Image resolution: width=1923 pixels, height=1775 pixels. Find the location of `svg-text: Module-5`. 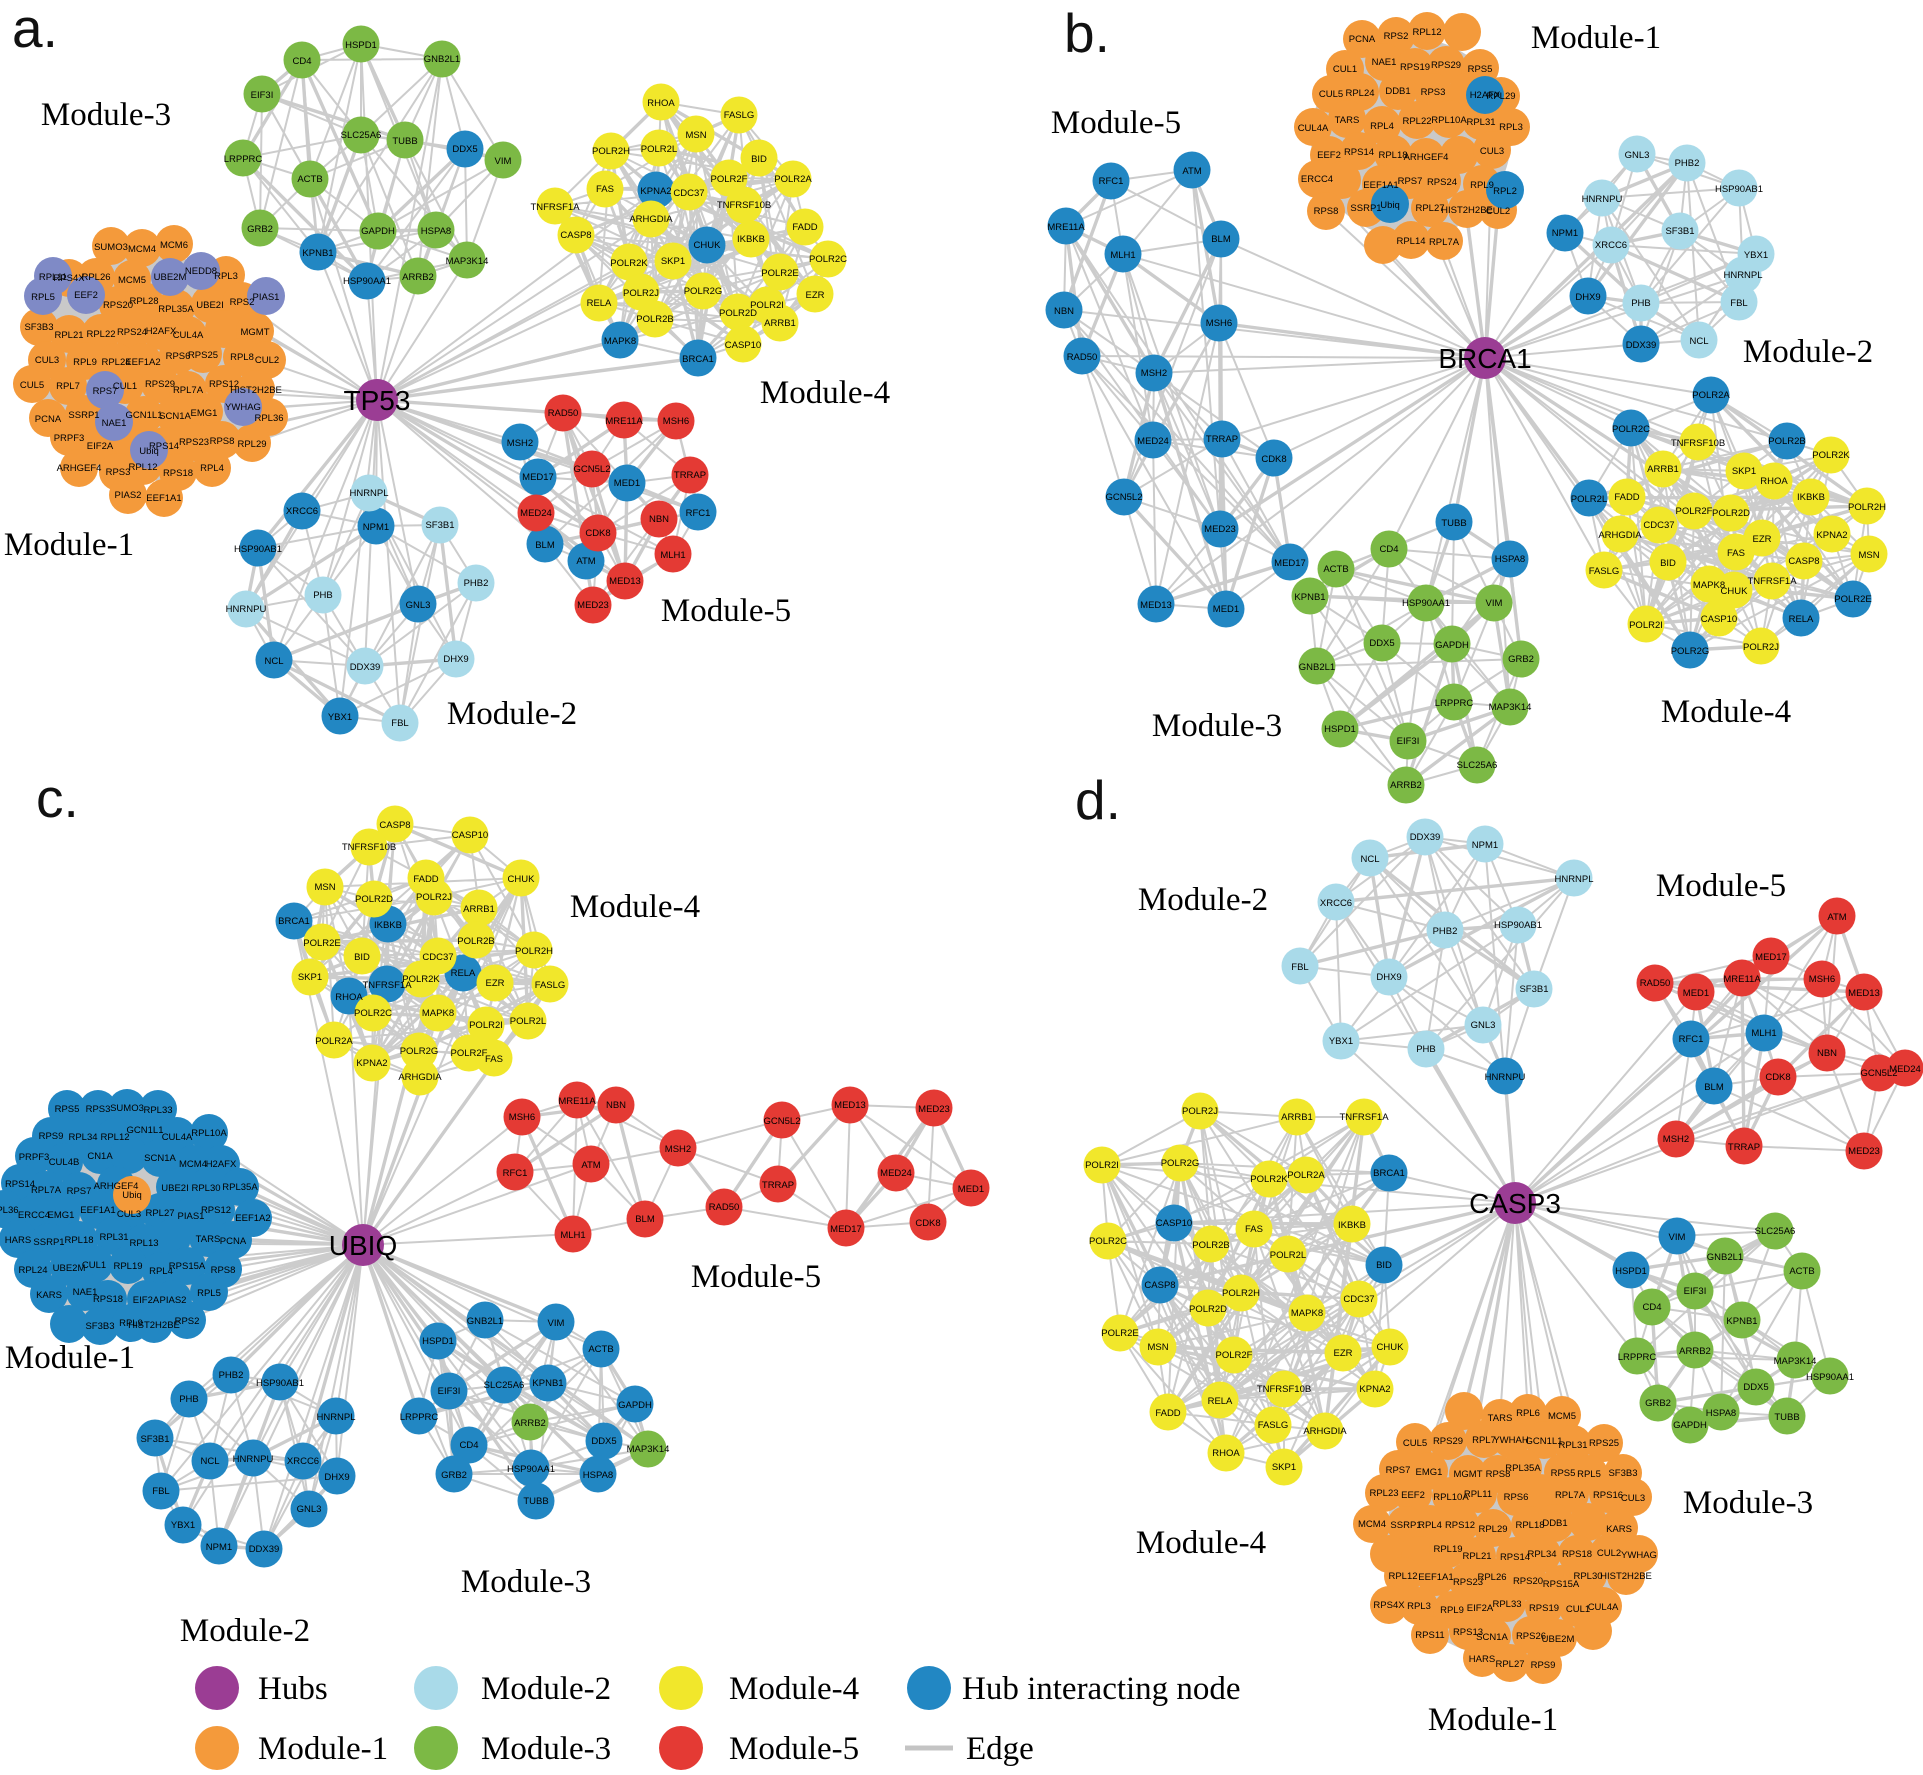

svg-text: Module-5 is located at coordinates (794, 1749).